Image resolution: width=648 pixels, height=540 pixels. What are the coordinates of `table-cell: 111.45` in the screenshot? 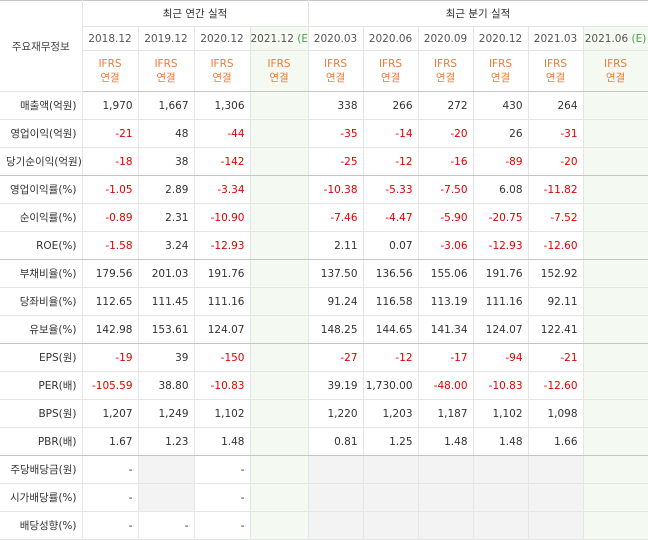 It's located at (166, 301).